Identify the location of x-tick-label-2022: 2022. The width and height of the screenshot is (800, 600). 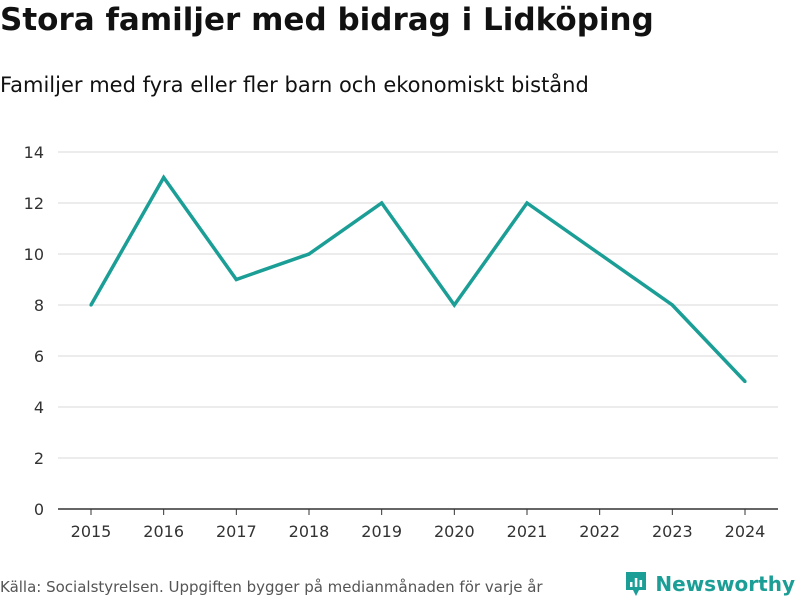
(599, 531).